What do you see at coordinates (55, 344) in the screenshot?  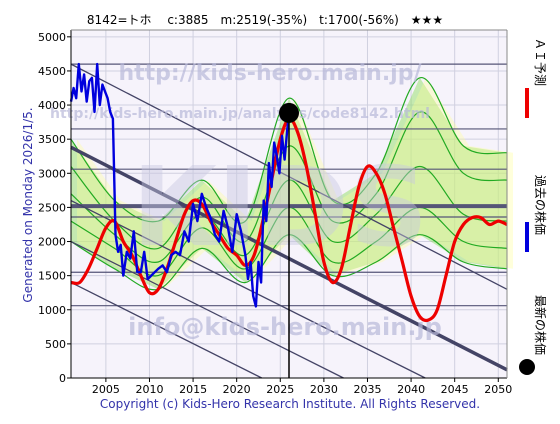 I see `y-tick-label: 500` at bounding box center [55, 344].